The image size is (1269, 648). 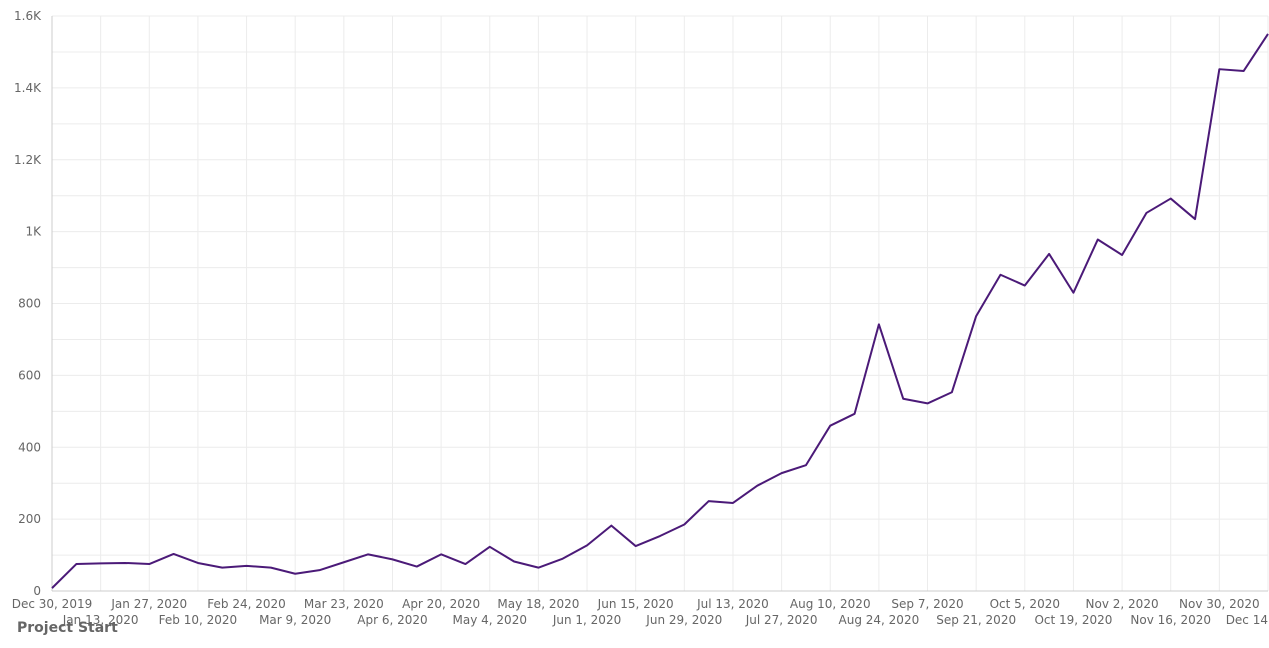 What do you see at coordinates (781, 620) in the screenshot?
I see `x-tick-label: Jul 27, 2020` at bounding box center [781, 620].